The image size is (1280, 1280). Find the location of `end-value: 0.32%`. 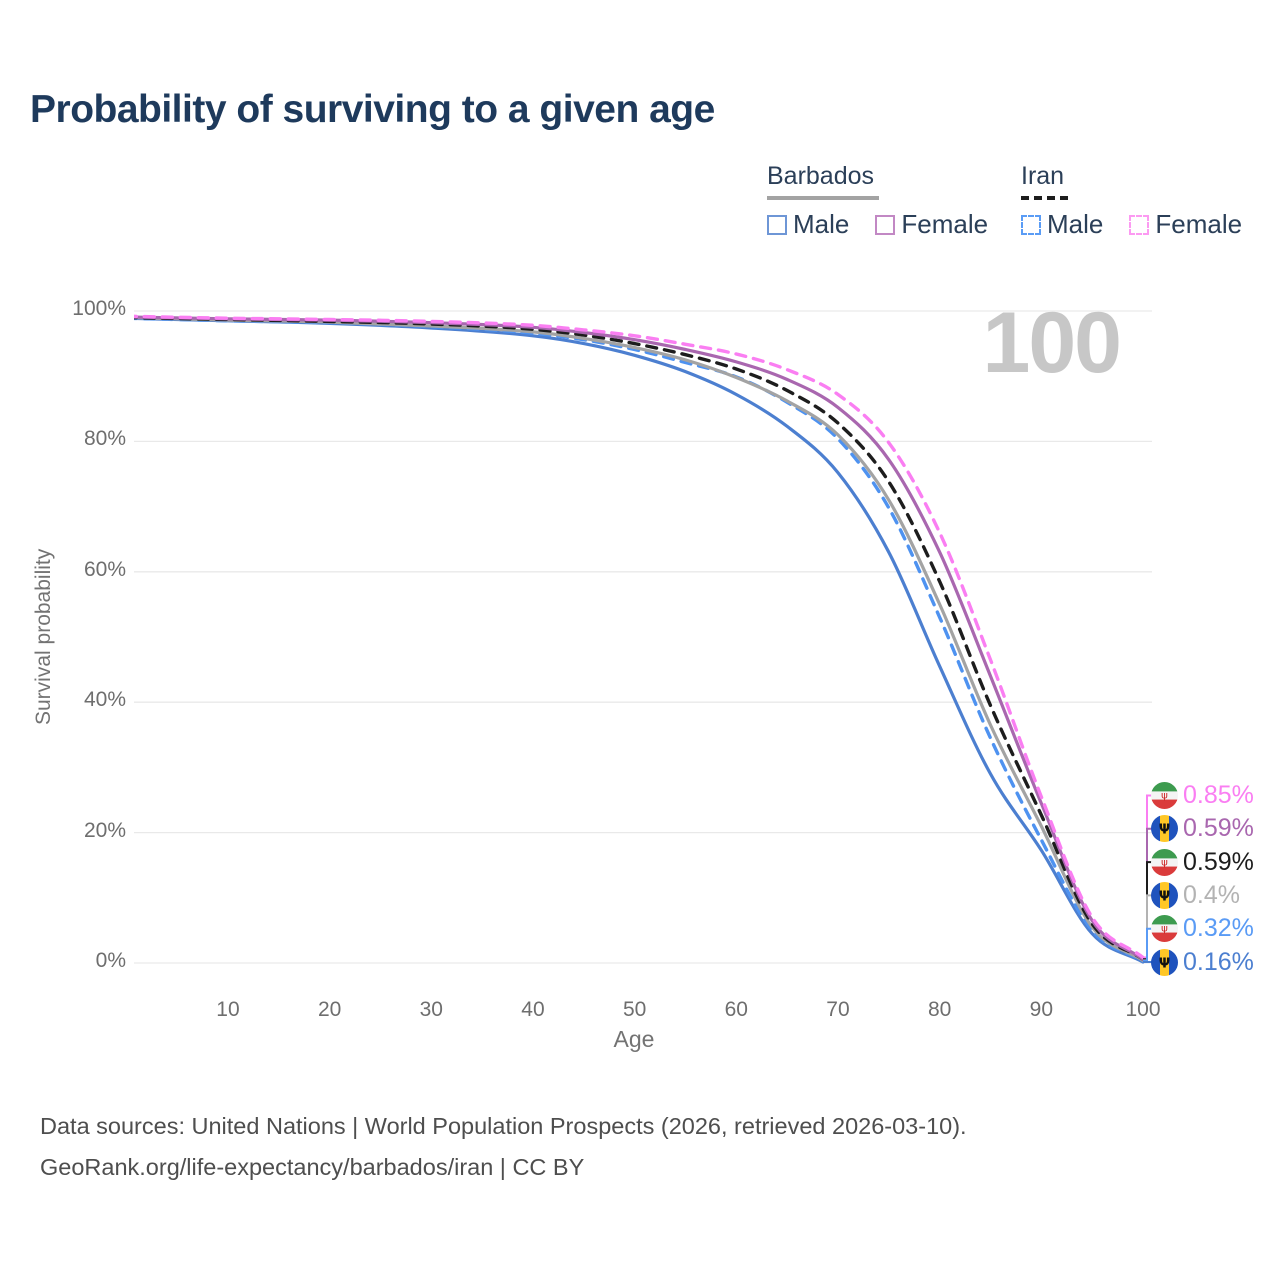

end-value: 0.32% is located at coordinates (1218, 928).